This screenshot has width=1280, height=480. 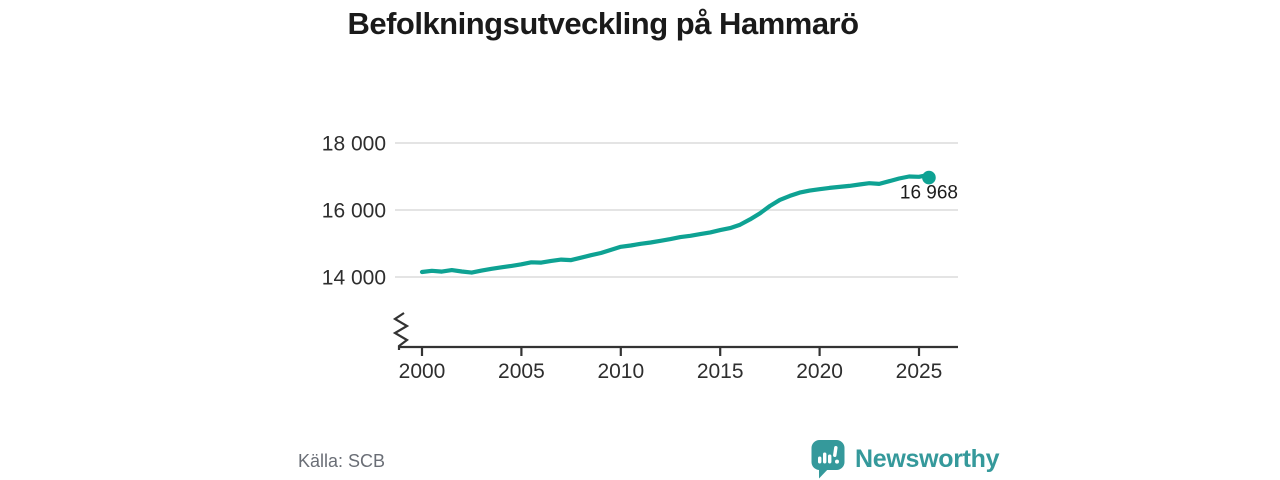 What do you see at coordinates (675, 224) in the screenshot?
I see `population-series-line` at bounding box center [675, 224].